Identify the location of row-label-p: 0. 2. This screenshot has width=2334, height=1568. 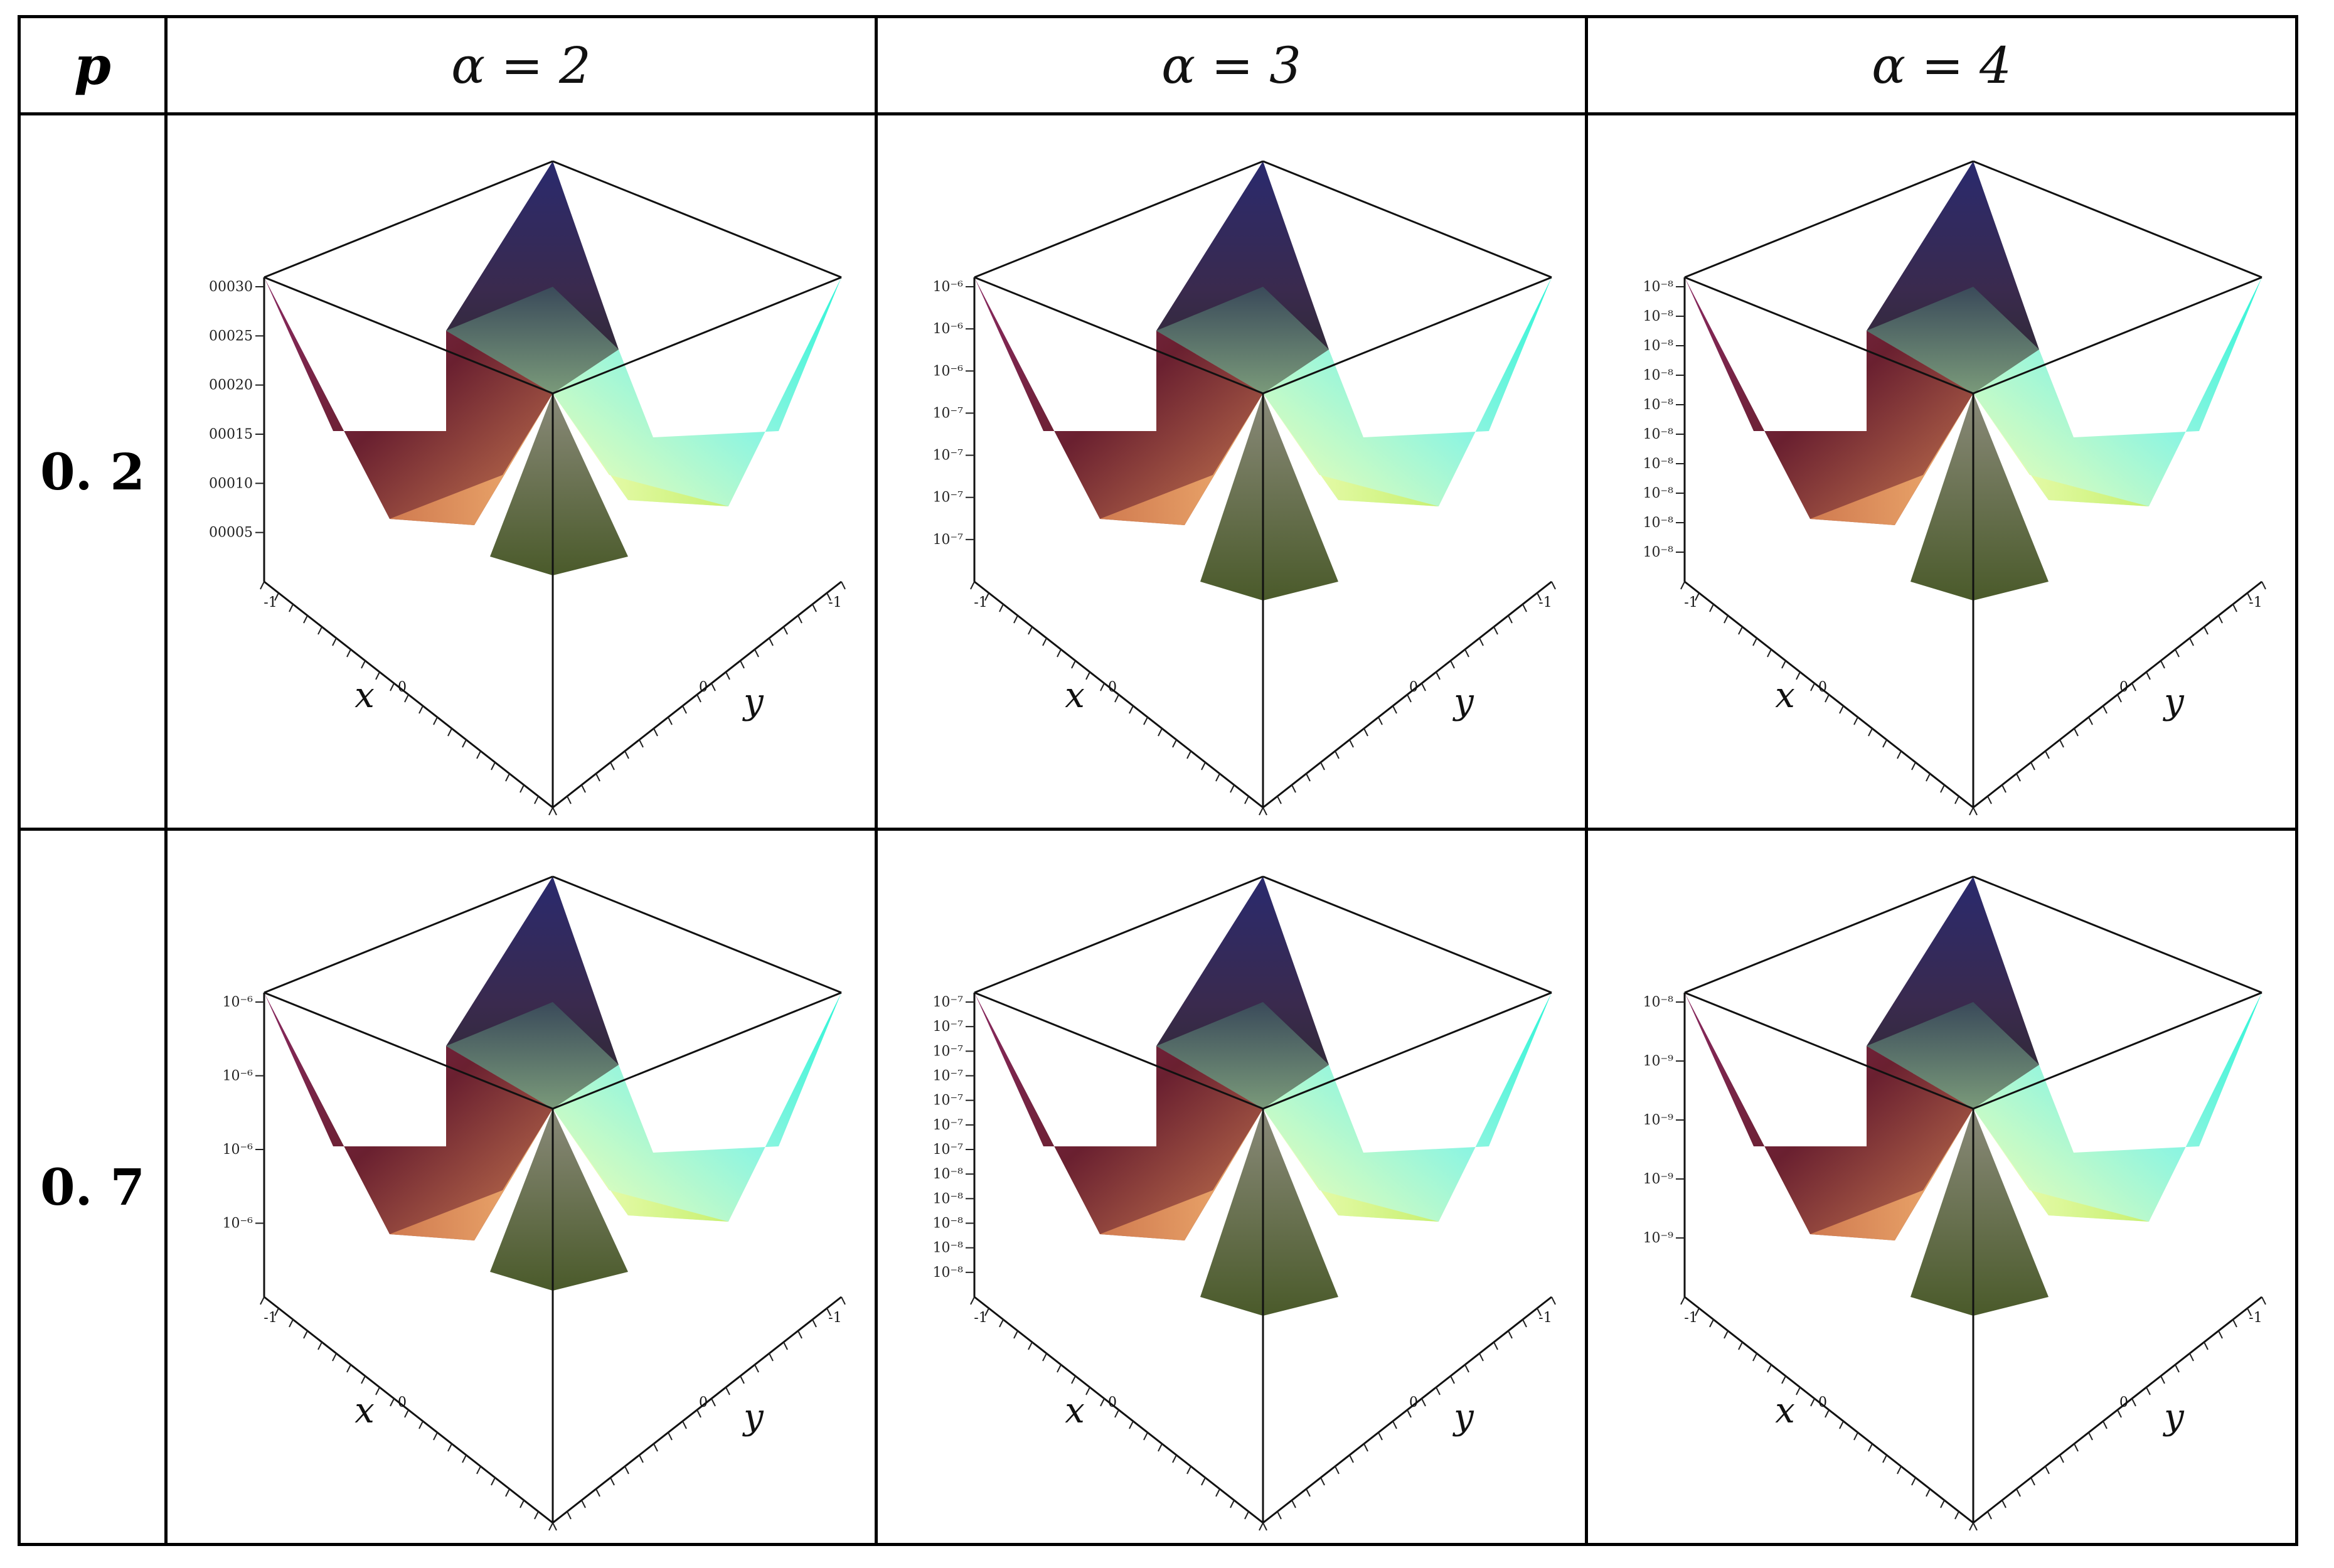
(93, 471).